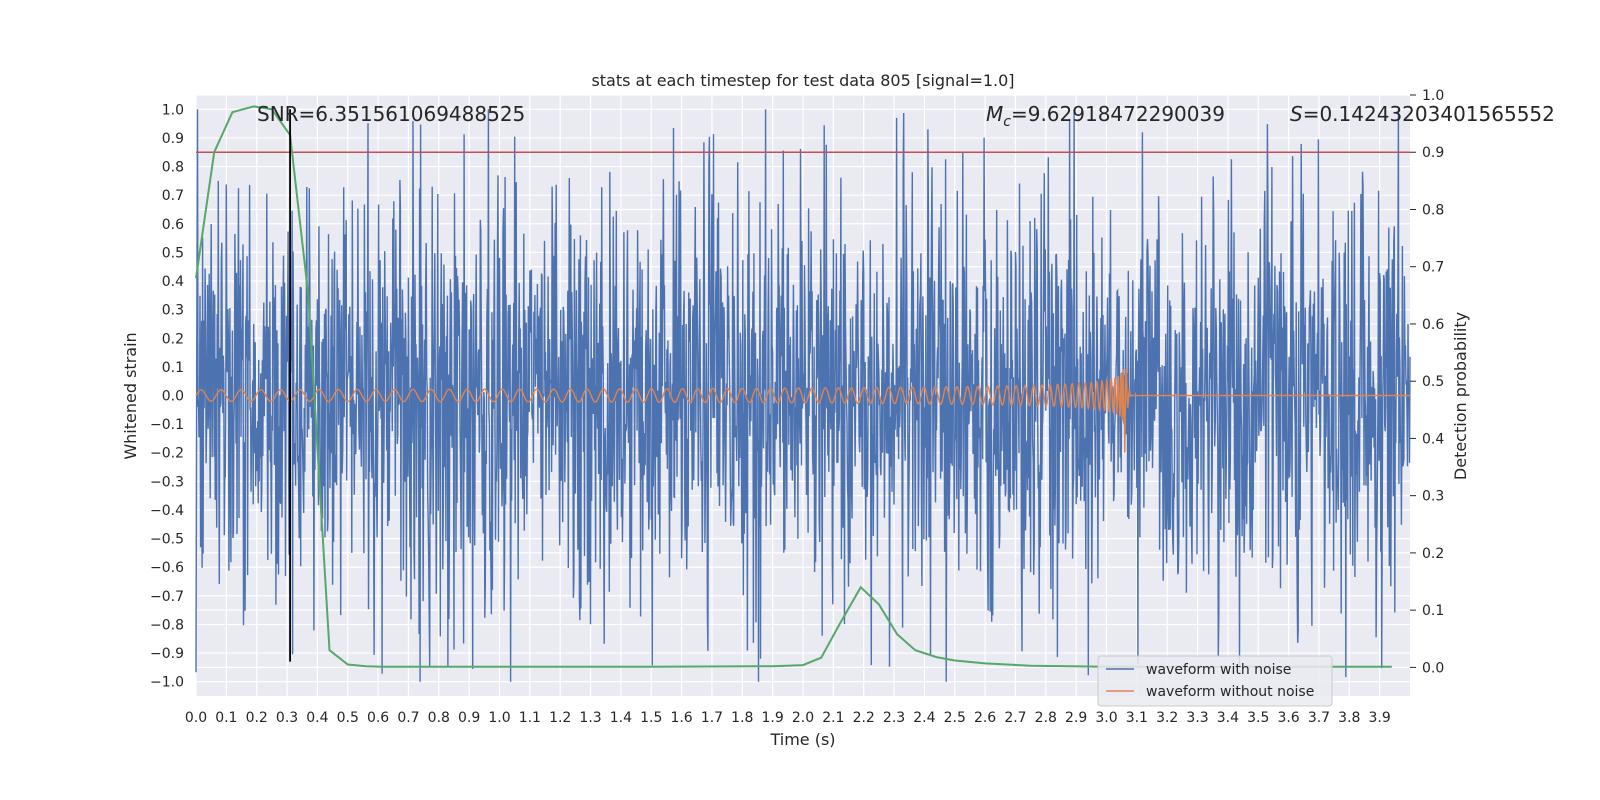 This screenshot has height=800, width=1600. Describe the element at coordinates (391, 114) in the screenshot. I see `snr-annotation: SNR=6.351561069488525` at that location.